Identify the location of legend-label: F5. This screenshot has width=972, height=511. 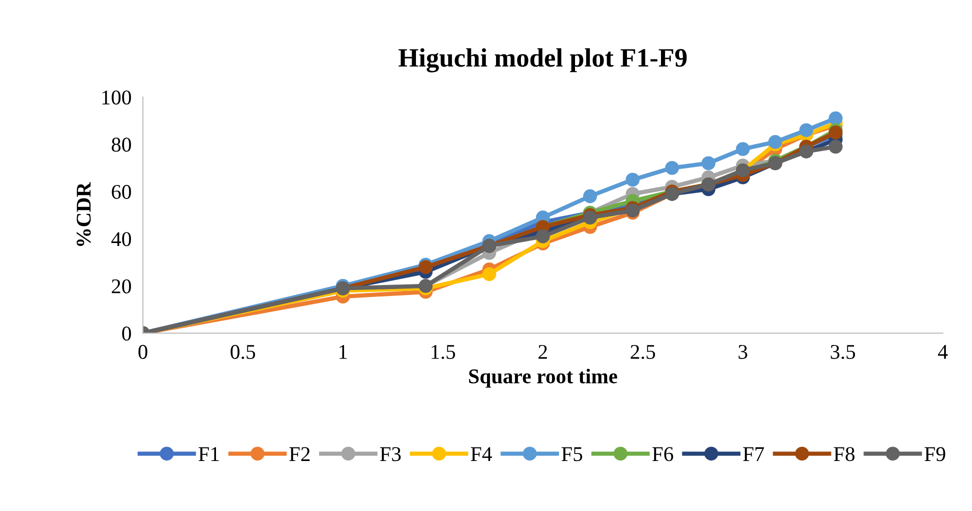
(572, 454).